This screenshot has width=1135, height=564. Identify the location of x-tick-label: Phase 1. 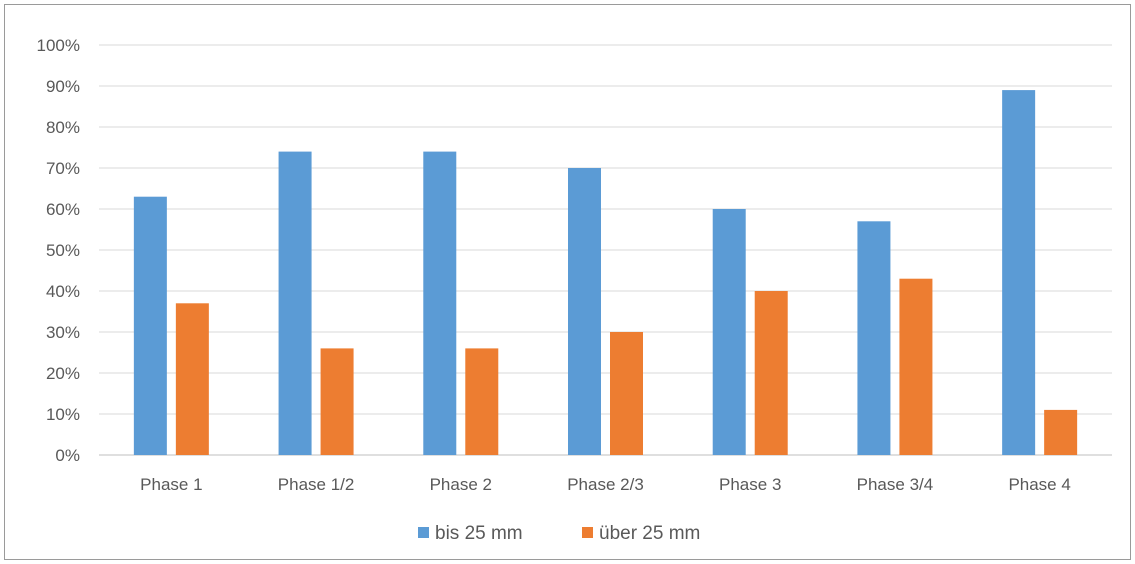
(171, 484).